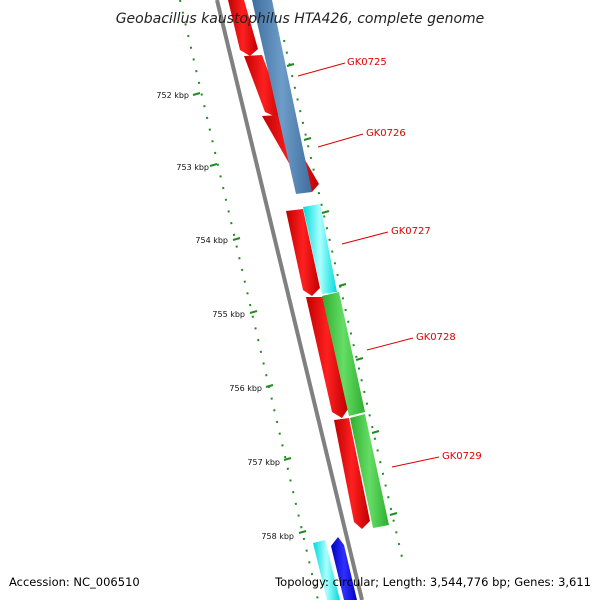 The width and height of the screenshot is (600, 600). I want to click on steelblue-gene-arrow, so click(282, 97).